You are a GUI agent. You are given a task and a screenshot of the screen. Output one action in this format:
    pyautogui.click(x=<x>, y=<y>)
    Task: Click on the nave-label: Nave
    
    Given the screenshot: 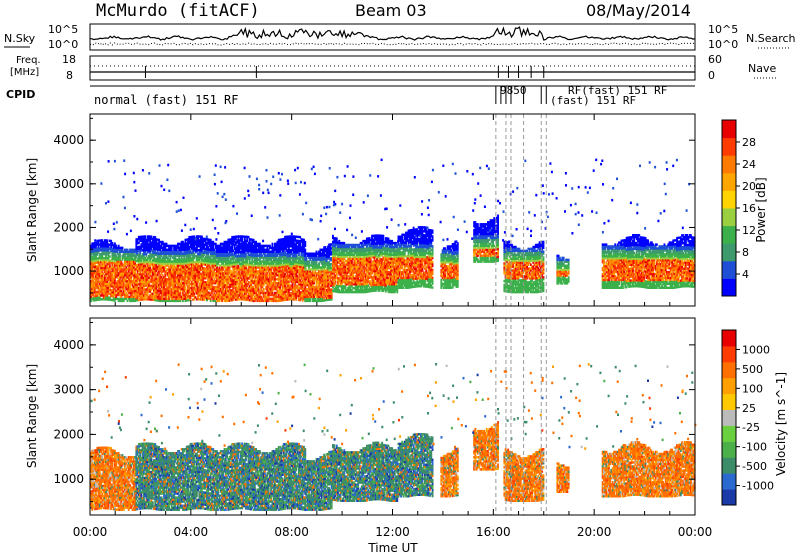 What is the action you would take?
    pyautogui.click(x=762, y=68)
    